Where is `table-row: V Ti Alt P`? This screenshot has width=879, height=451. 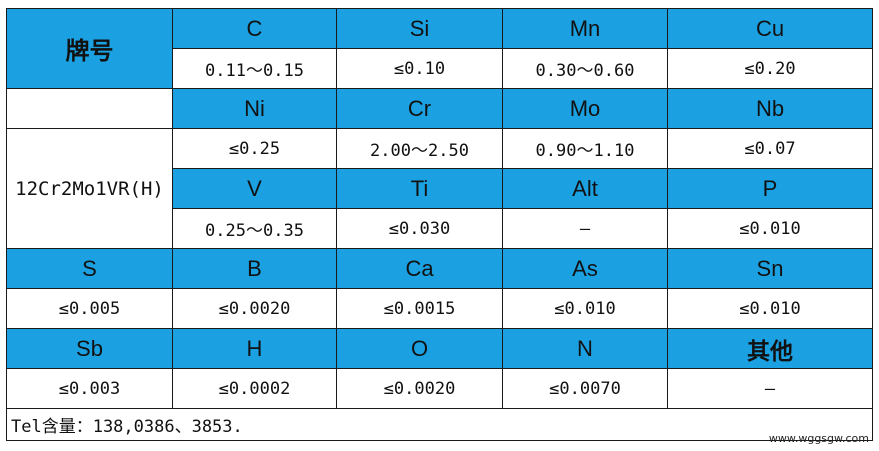
table-row: V Ti Alt P is located at coordinates (440, 188).